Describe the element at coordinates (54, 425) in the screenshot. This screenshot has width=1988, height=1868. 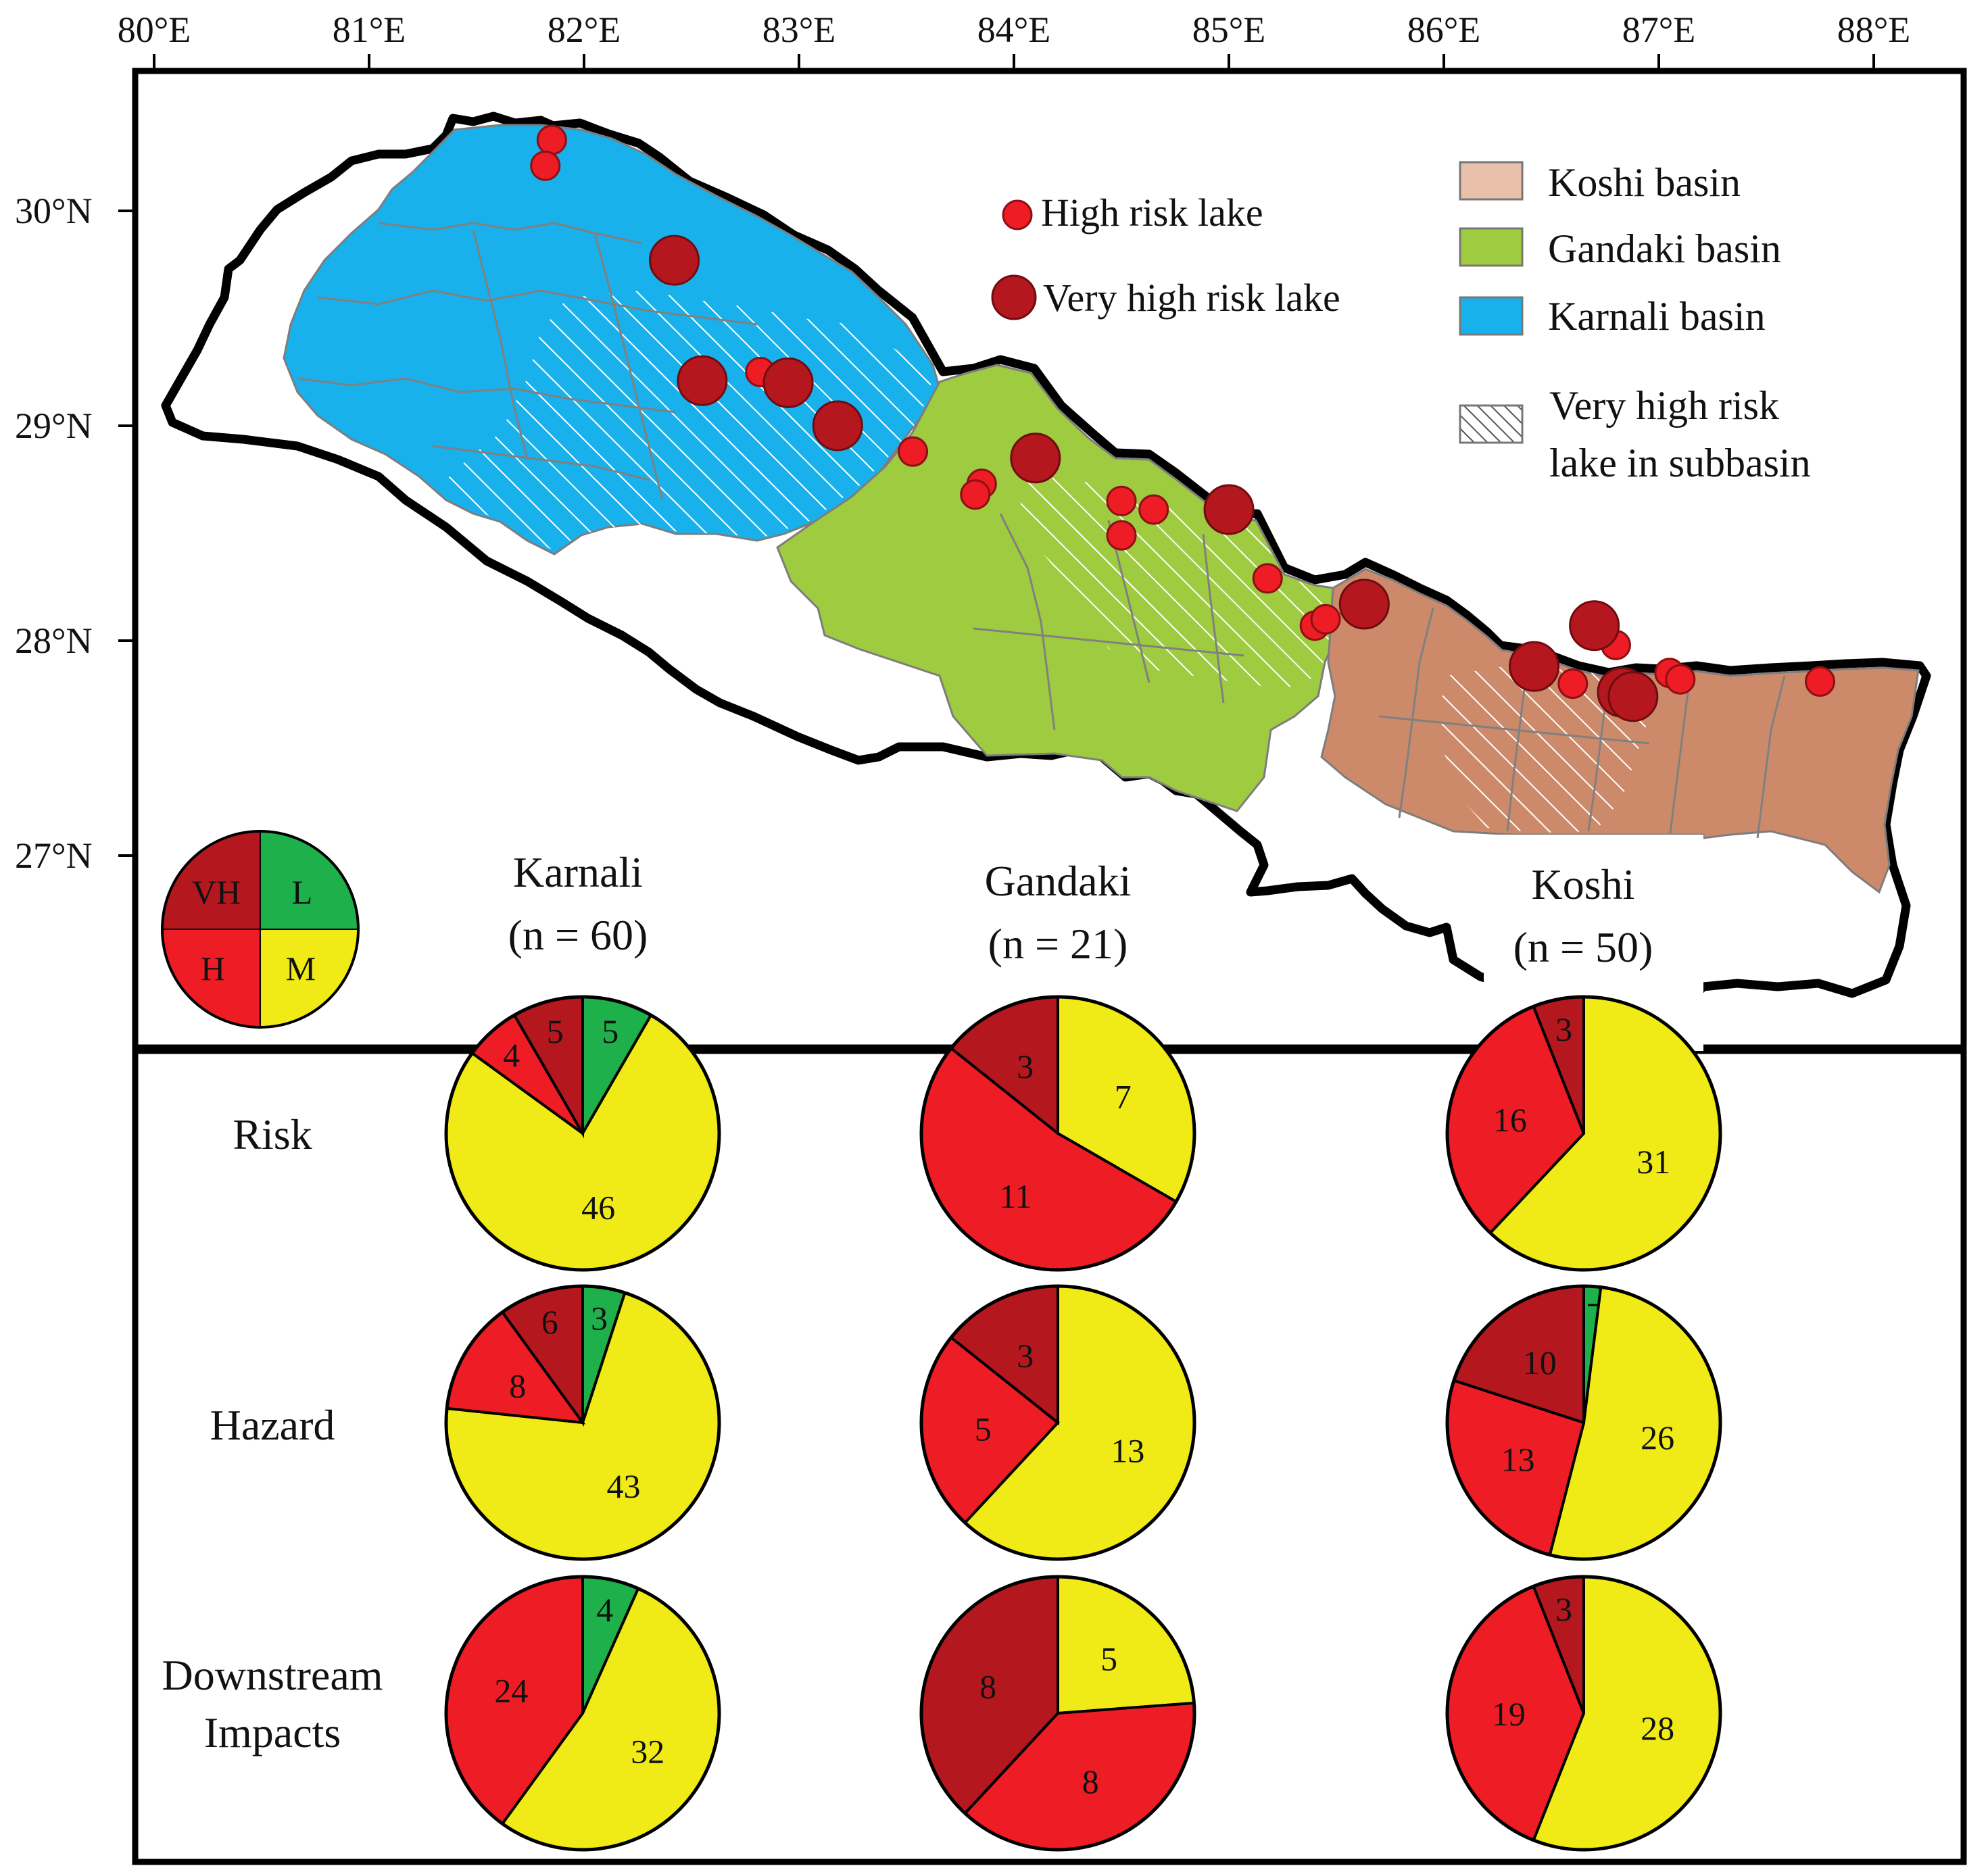
I see `latitude-label: 29°N` at that location.